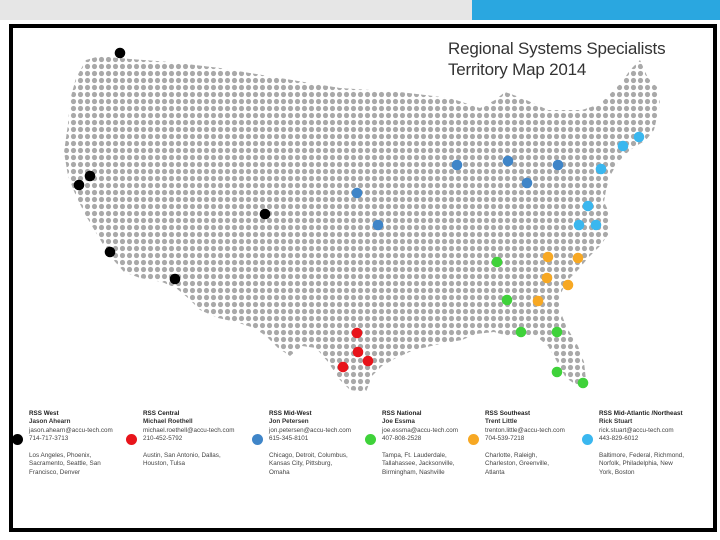 The height and width of the screenshot is (540, 720). I want to click on legend-city-line: Francisco, Denver, so click(55, 472).